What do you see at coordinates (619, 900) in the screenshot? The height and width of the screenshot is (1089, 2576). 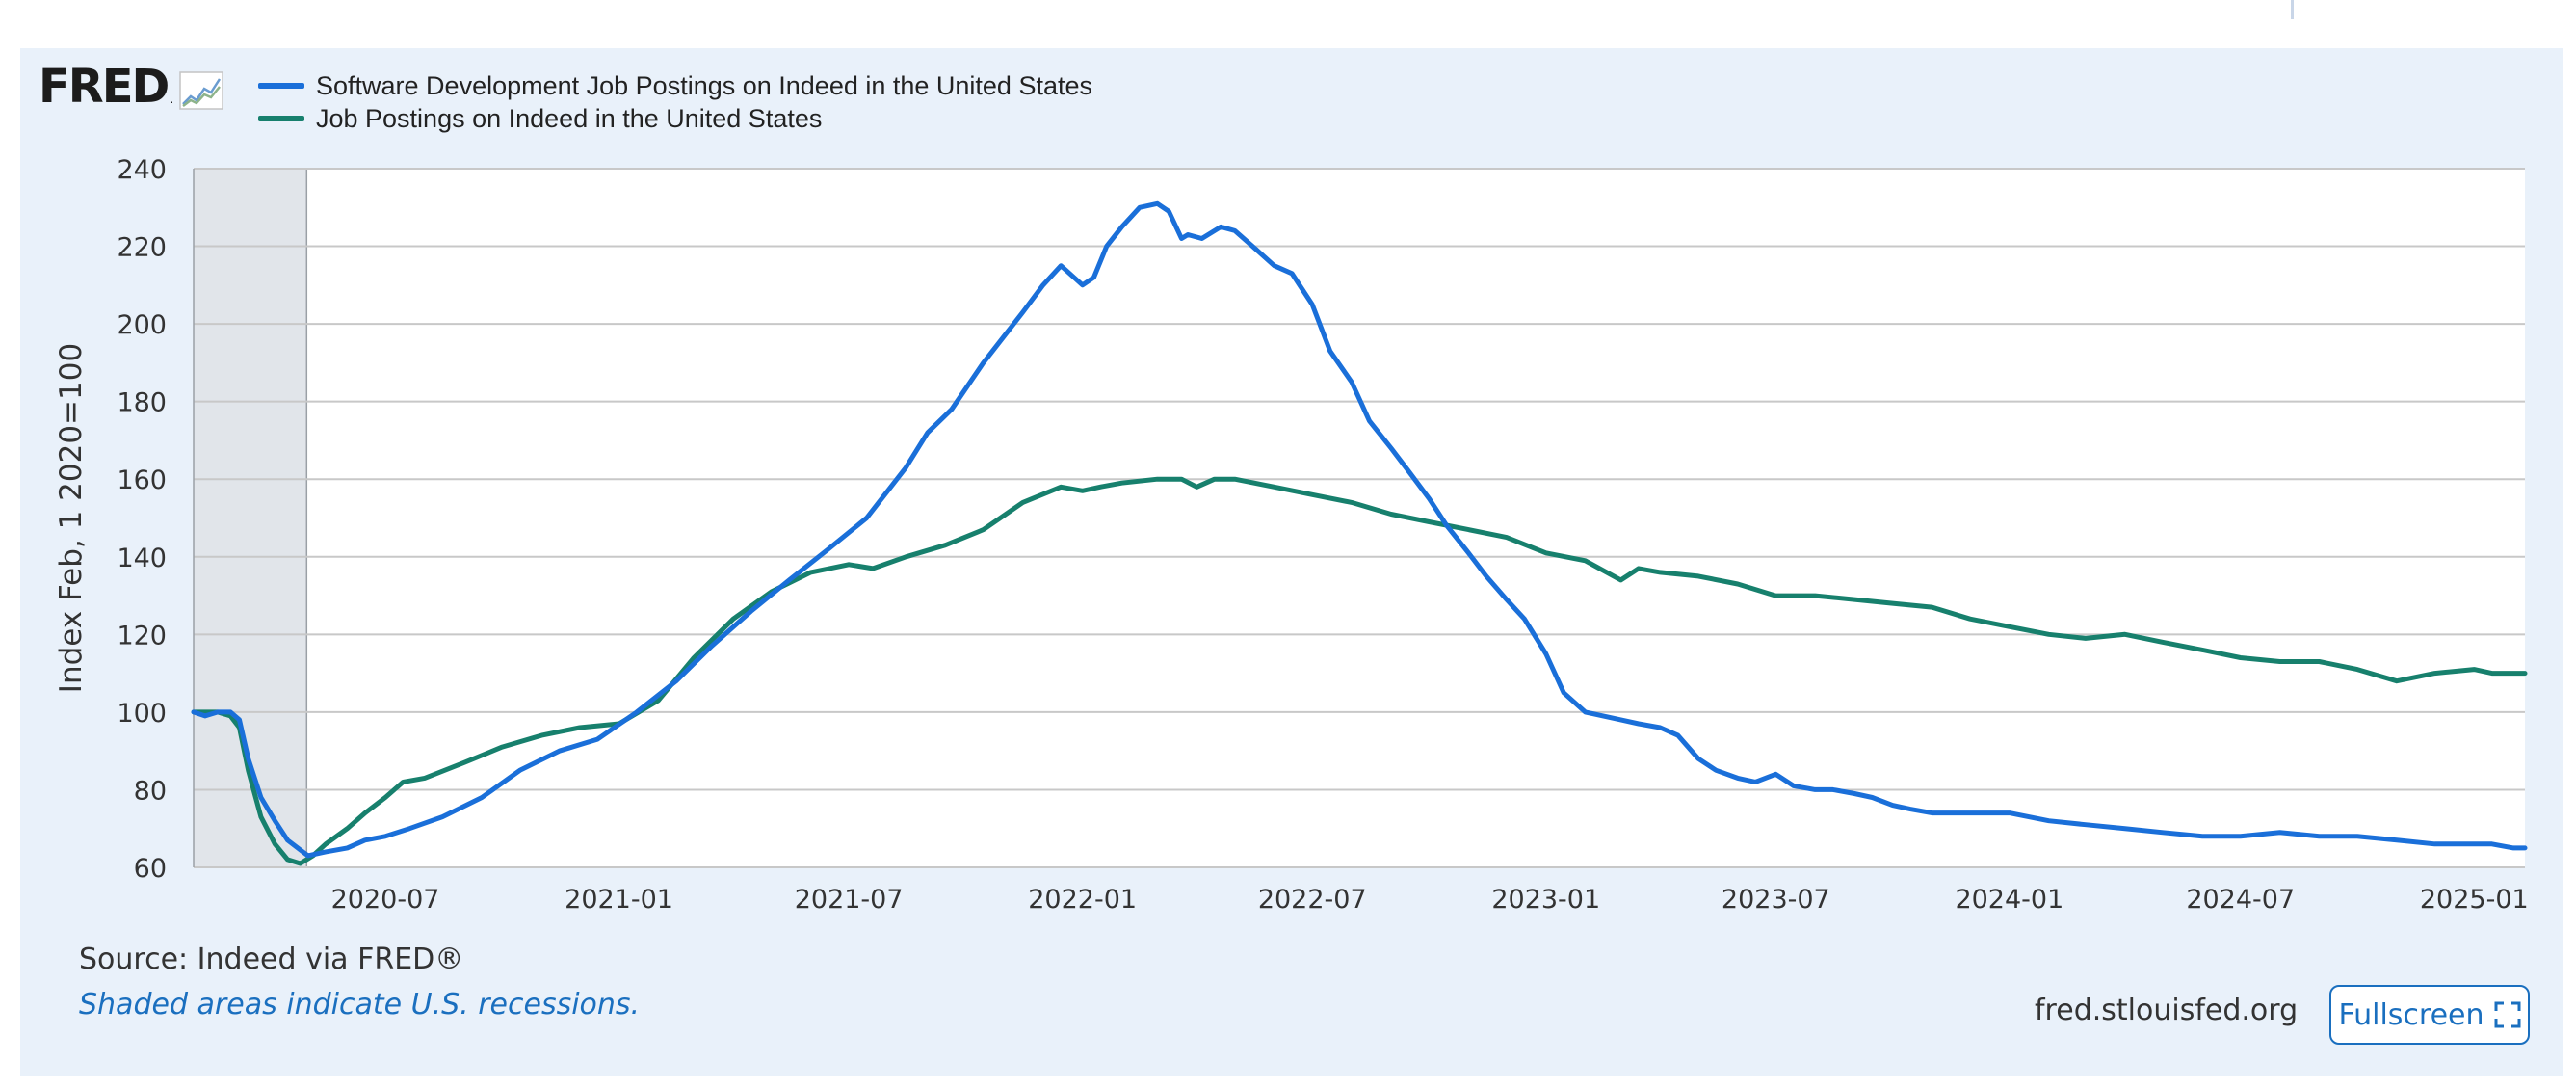 I see `x-tick-label-2021-01: 2021-01` at bounding box center [619, 900].